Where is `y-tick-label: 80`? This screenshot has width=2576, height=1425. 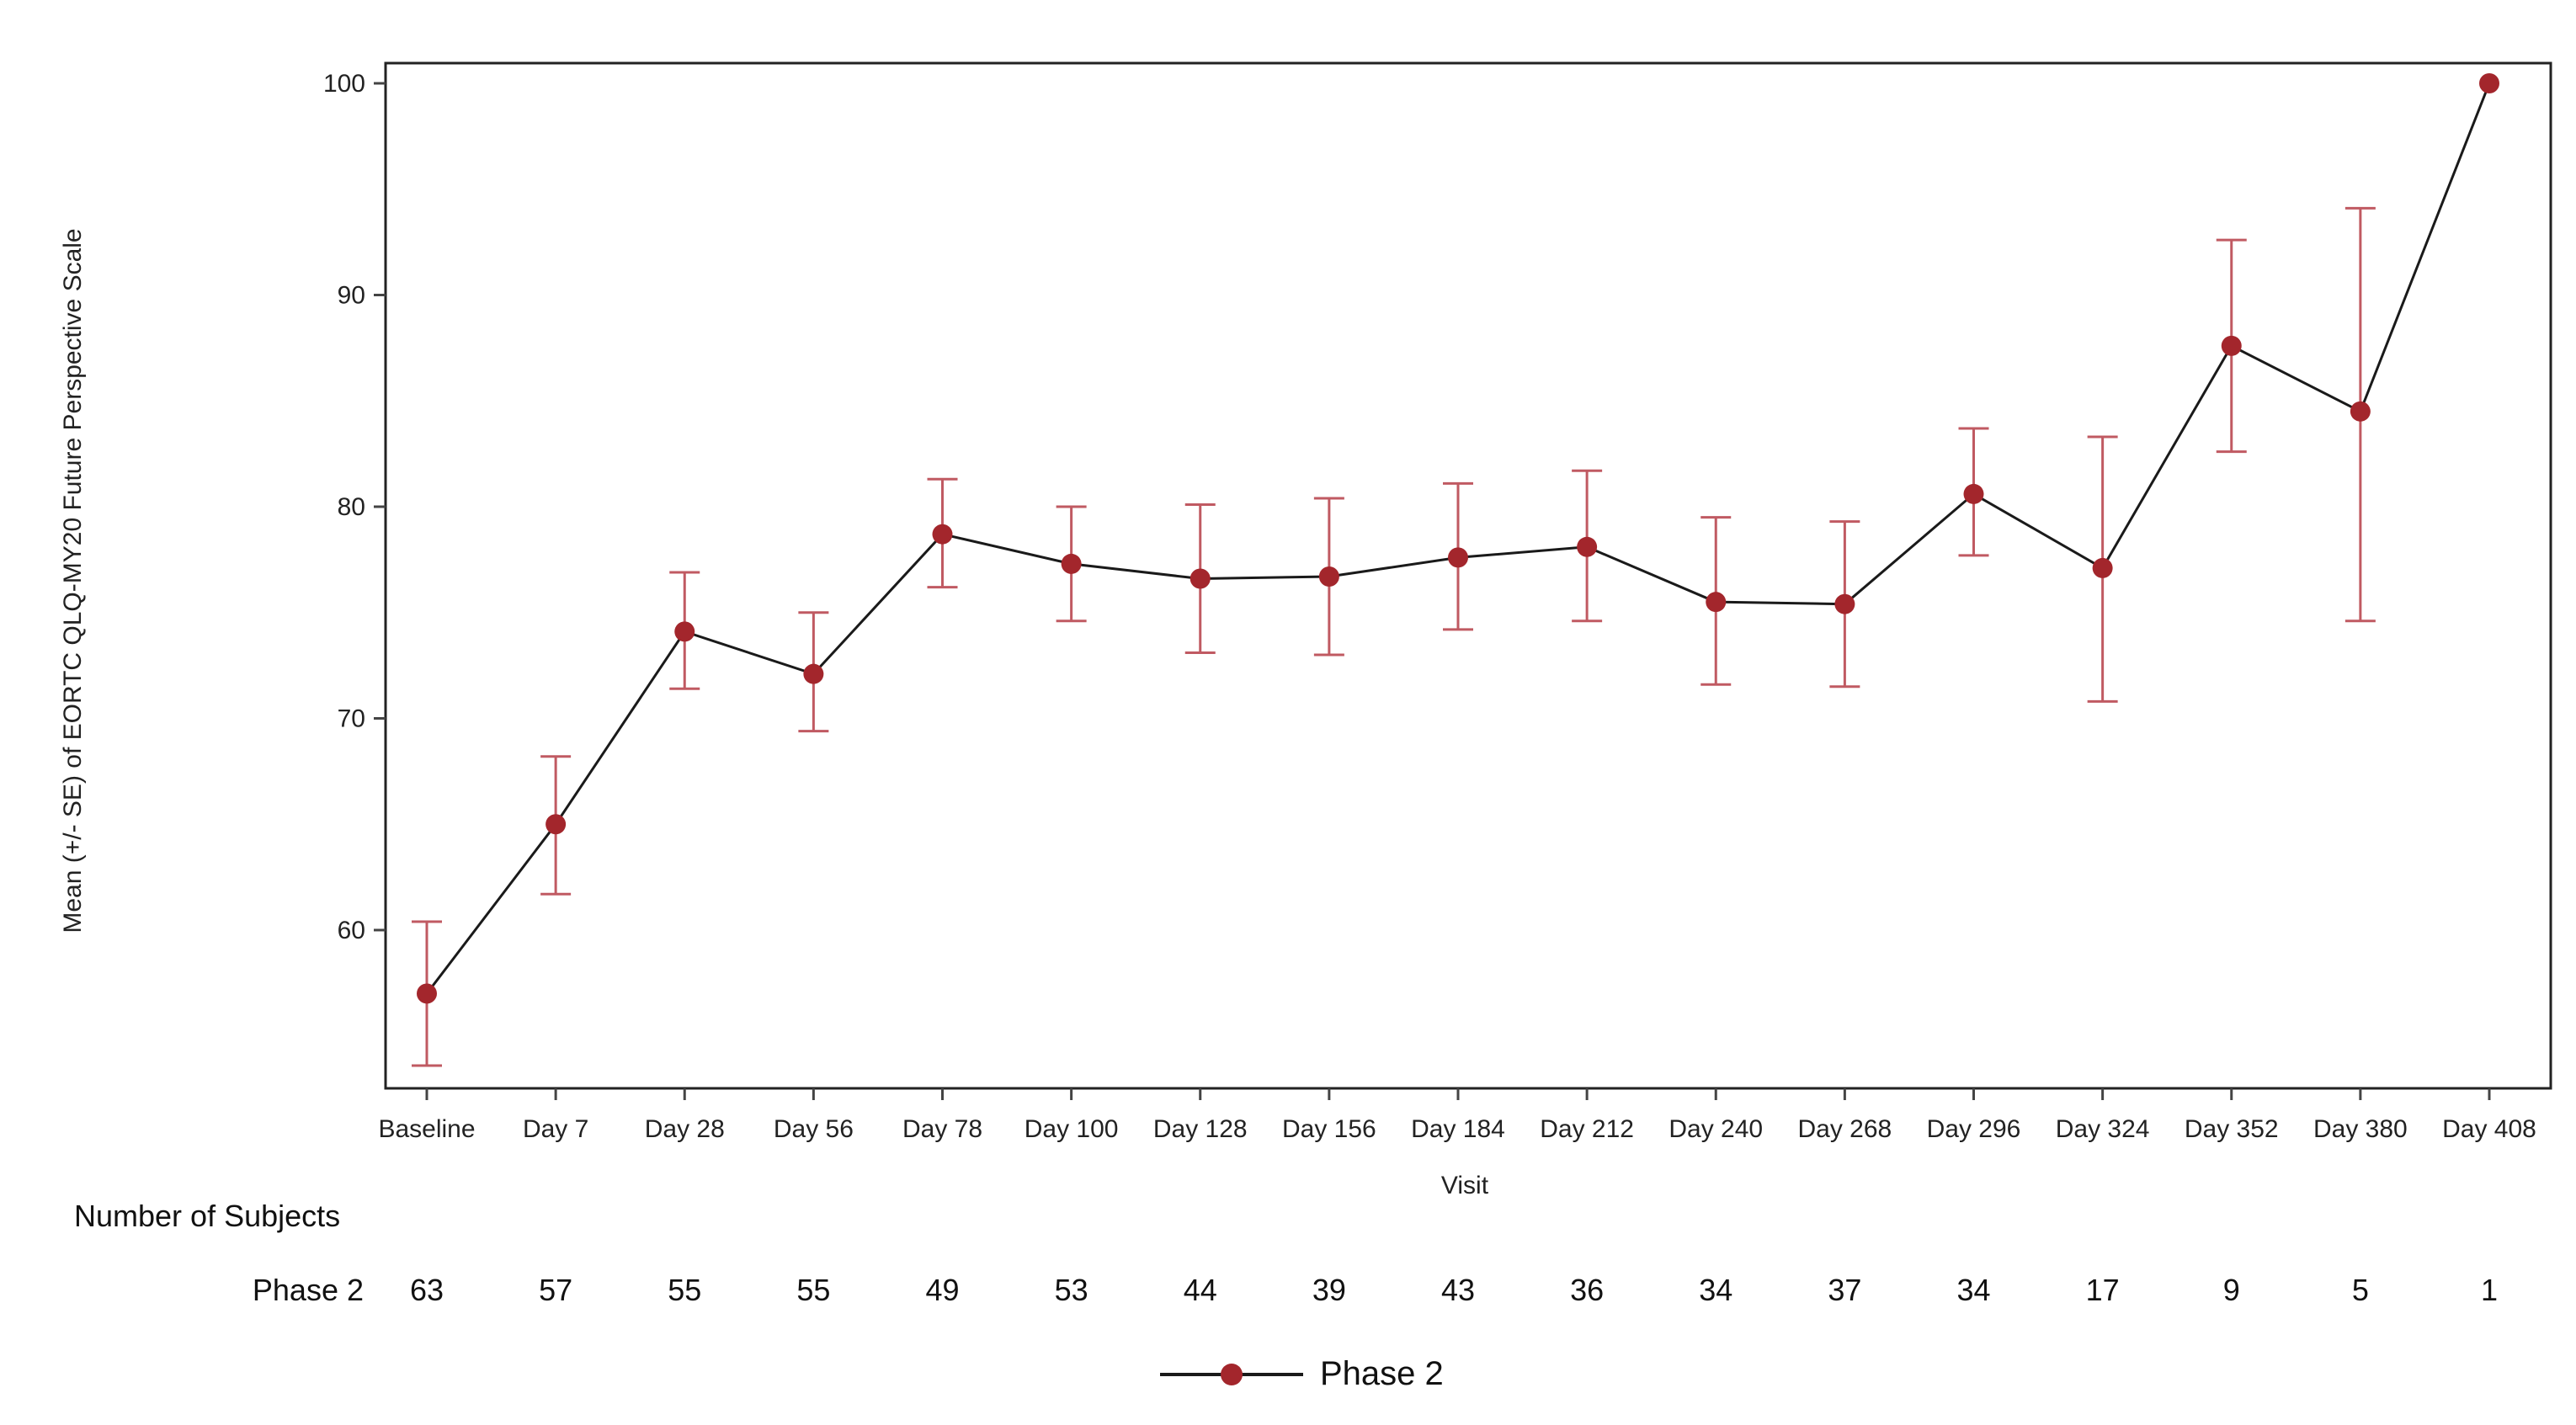 y-tick-label: 80 is located at coordinates (352, 507).